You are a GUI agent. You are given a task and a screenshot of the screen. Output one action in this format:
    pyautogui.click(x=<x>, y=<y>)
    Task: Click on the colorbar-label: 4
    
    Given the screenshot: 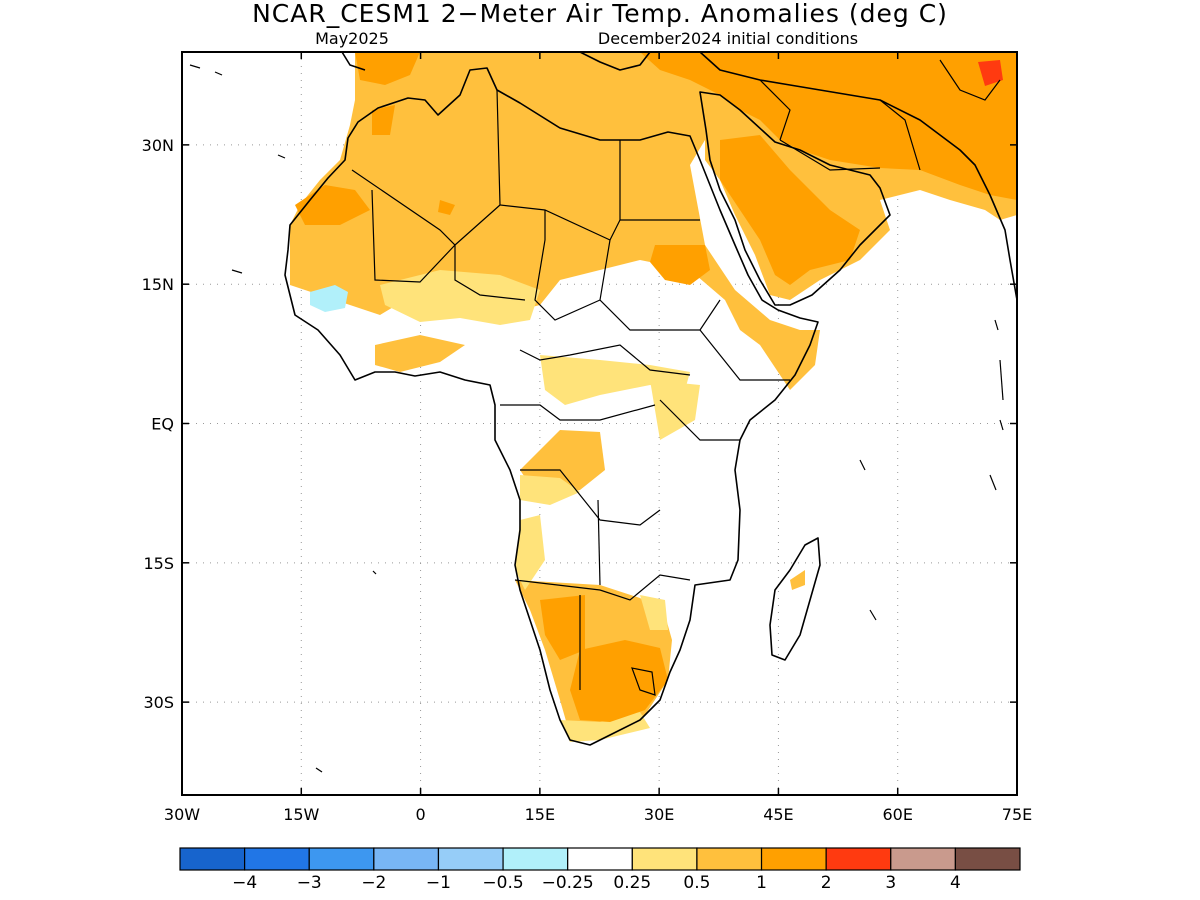 What is the action you would take?
    pyautogui.click(x=955, y=883)
    